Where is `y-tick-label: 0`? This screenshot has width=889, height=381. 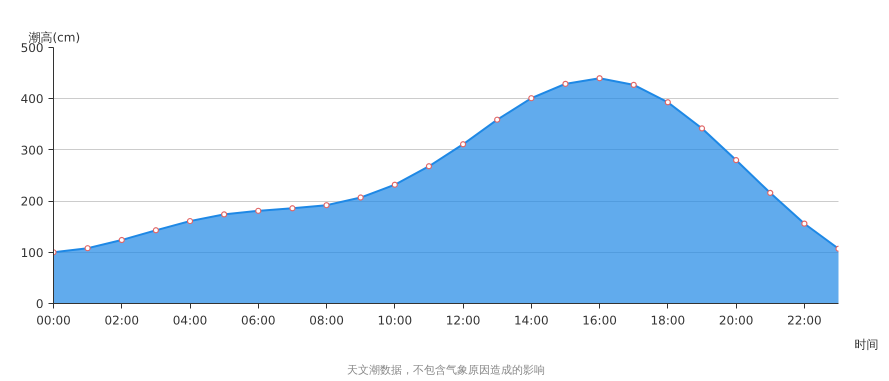 y-tick-label: 0 is located at coordinates (40, 304).